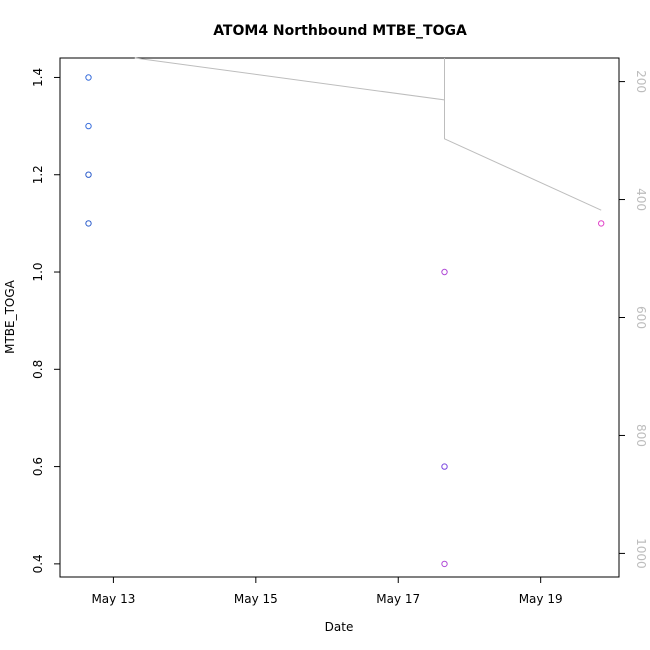 The width and height of the screenshot is (650, 650). Describe the element at coordinates (641, 317) in the screenshot. I see `secondary-y-tick-label: 600` at that location.